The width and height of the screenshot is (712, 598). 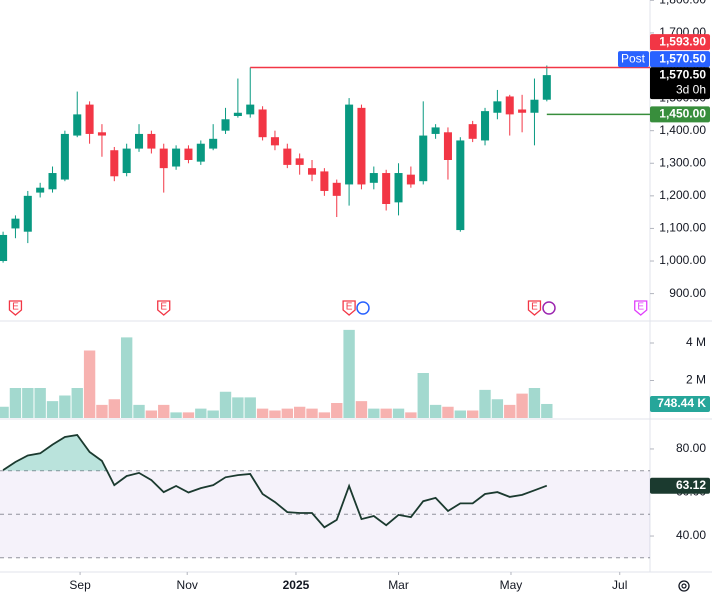 I want to click on volume-last-label-bg, so click(x=680, y=403).